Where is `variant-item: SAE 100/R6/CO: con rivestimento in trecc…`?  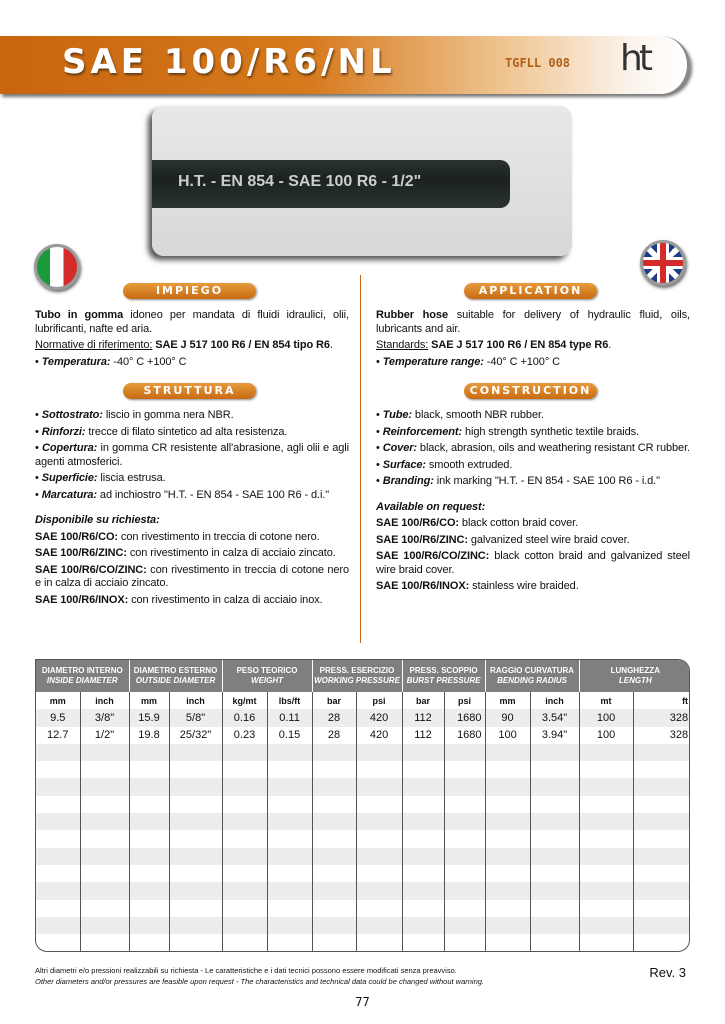
variant-item: SAE 100/R6/CO: con rivestimento in trecc… is located at coordinates (192, 538).